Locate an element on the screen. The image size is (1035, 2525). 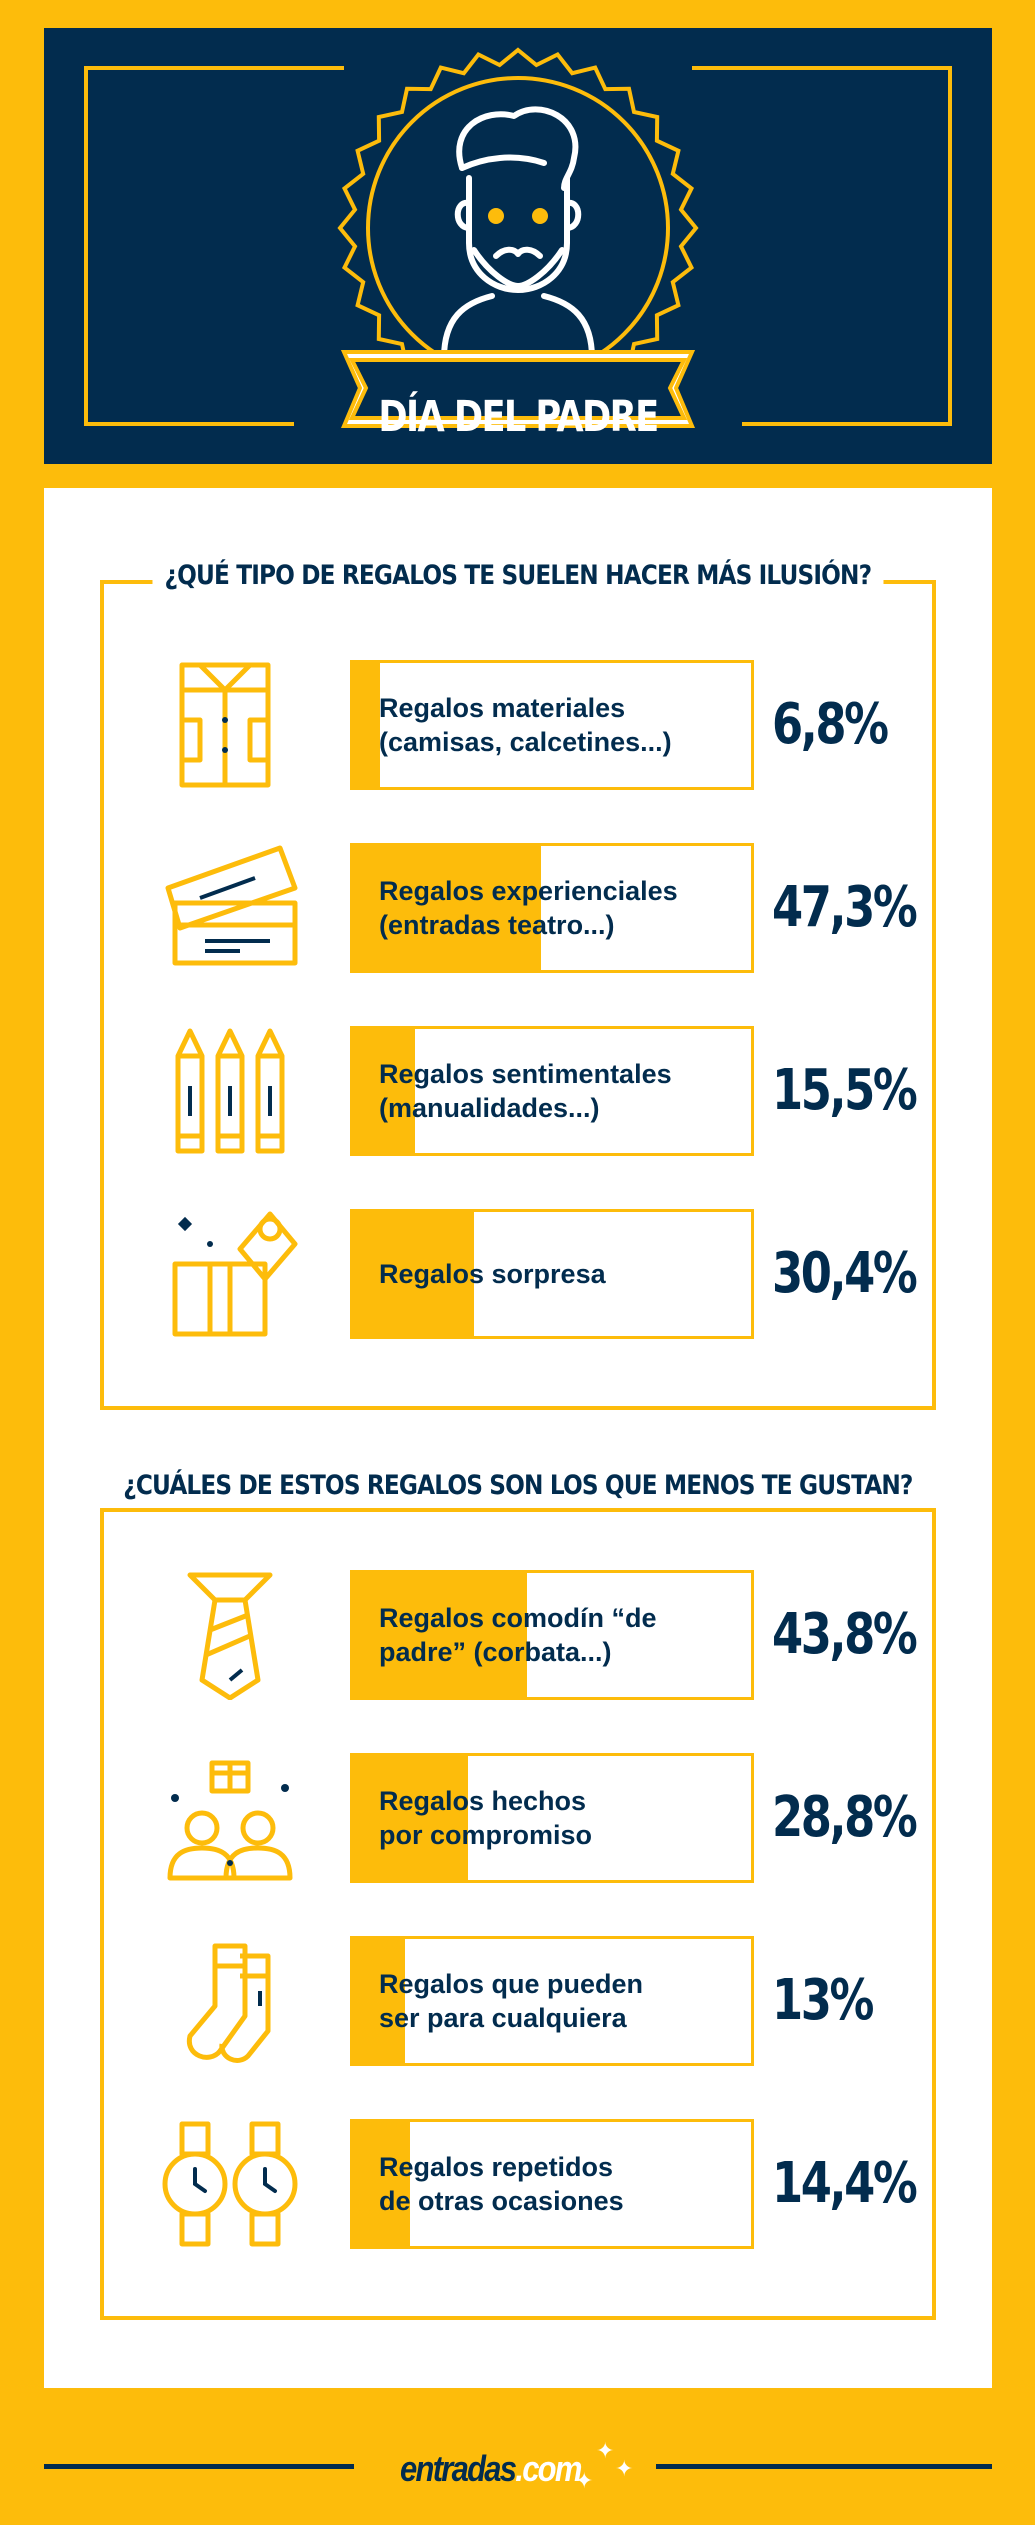
percentage-bar: Regalos sorpresa is located at coordinates (552, 1274).